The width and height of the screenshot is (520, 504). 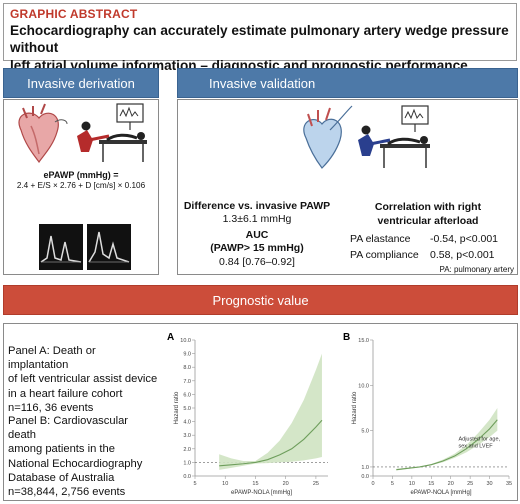 I want to click on pa-elastance-row: PA elastance -0.54, p<0.001, so click(x=432, y=239).